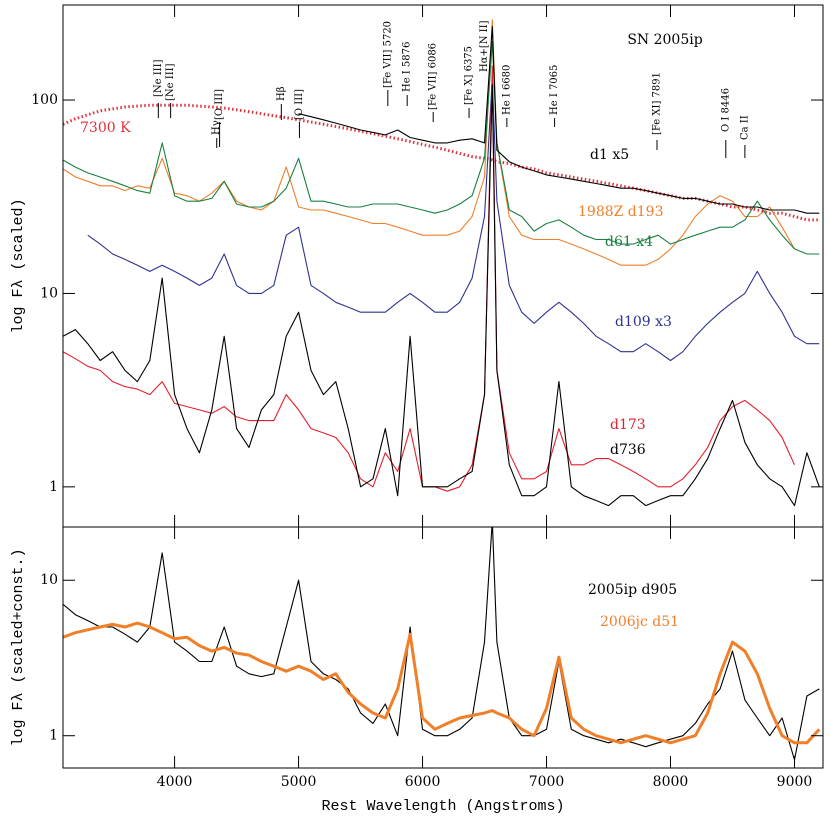 The height and width of the screenshot is (830, 830). What do you see at coordinates (621, 212) in the screenshot?
I see `series-label: 1988Z d193` at bounding box center [621, 212].